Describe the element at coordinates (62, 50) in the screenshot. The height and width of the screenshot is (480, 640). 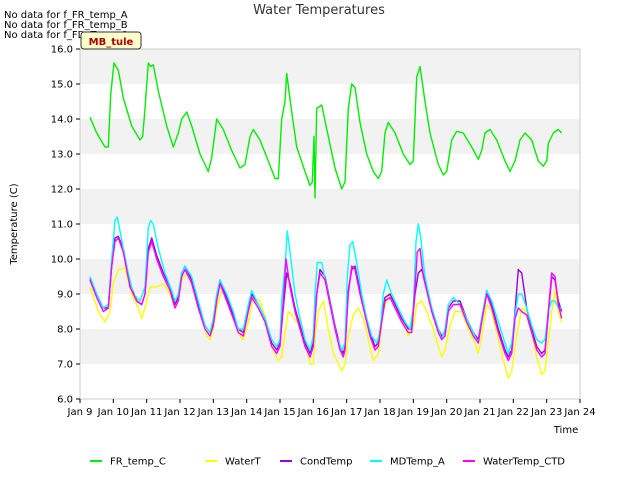
I see `y-tick-label: 16.0` at that location.